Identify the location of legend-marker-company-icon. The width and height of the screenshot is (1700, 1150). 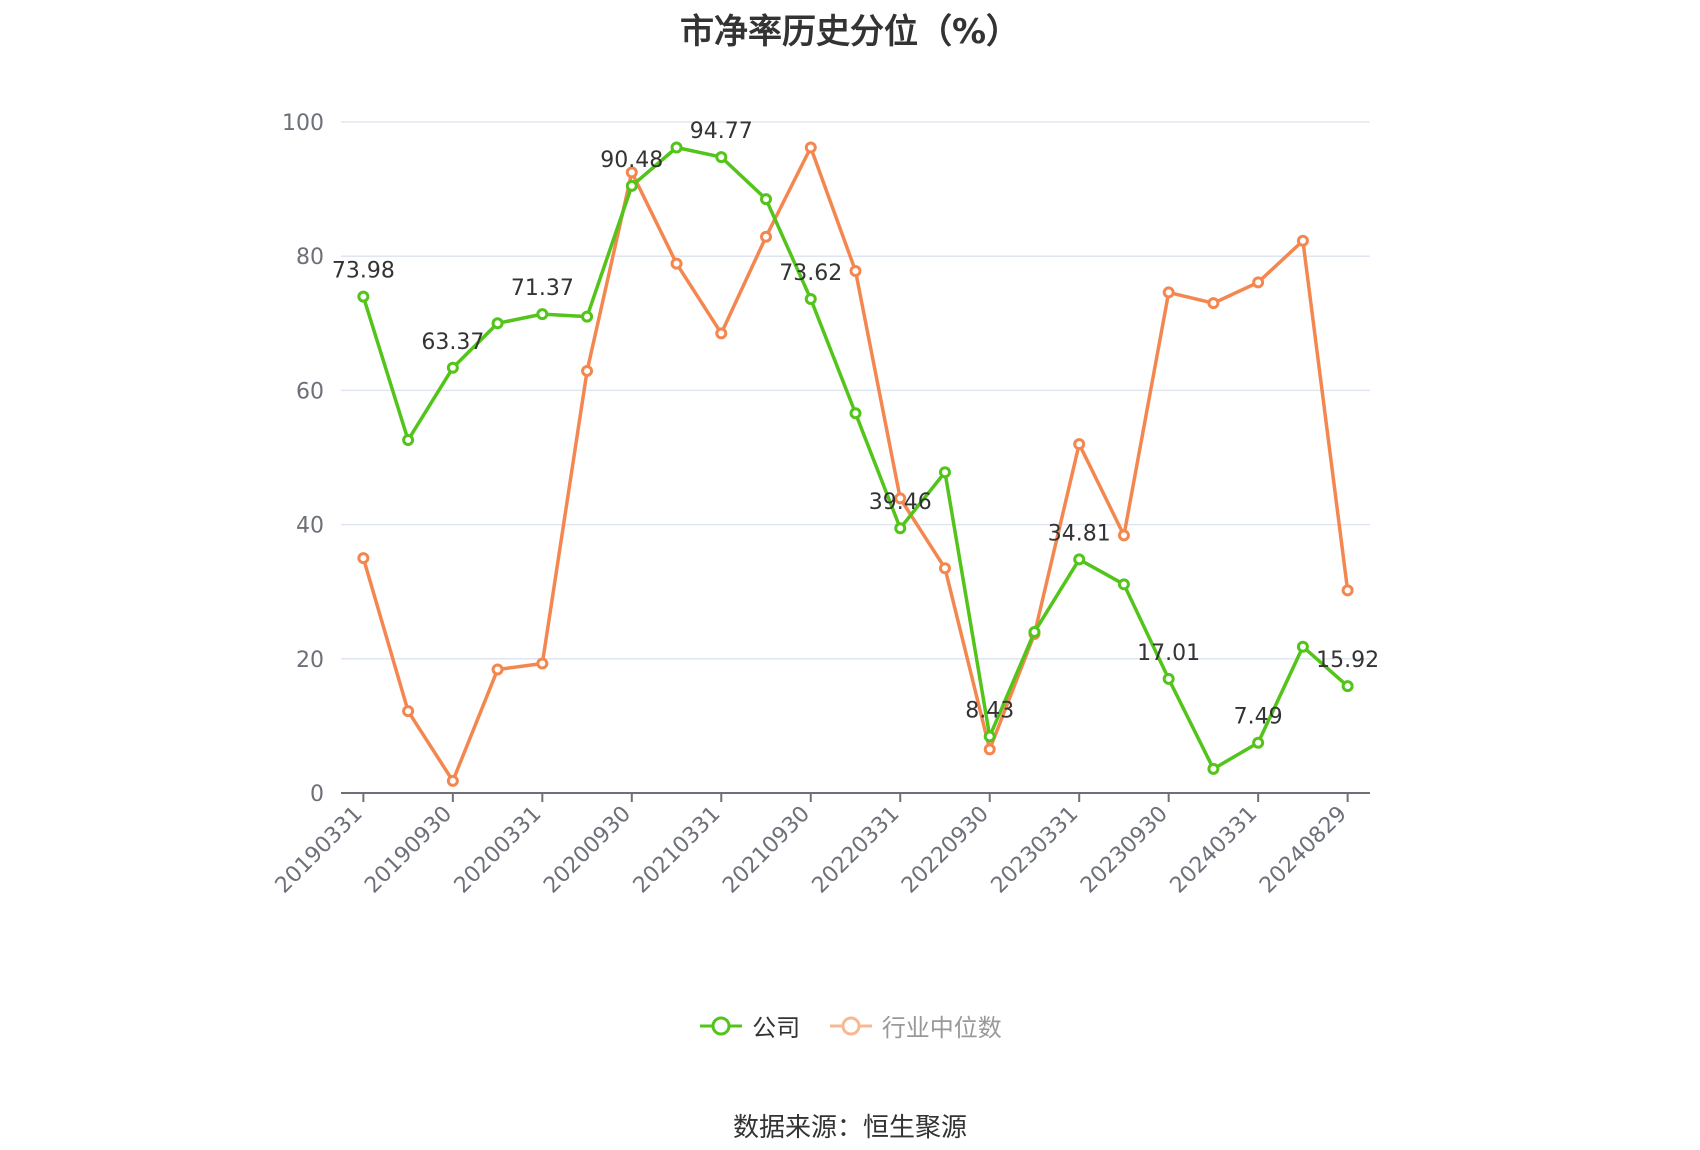
(721, 1025).